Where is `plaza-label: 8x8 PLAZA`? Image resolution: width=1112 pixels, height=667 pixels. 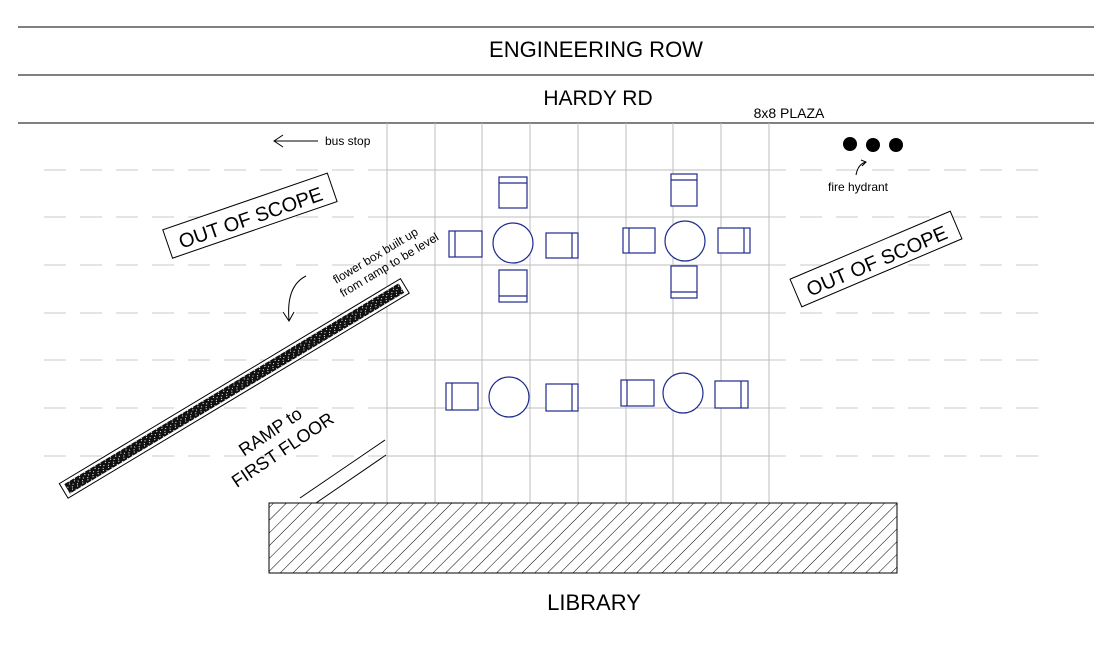
plaza-label: 8x8 PLAZA is located at coordinates (789, 113).